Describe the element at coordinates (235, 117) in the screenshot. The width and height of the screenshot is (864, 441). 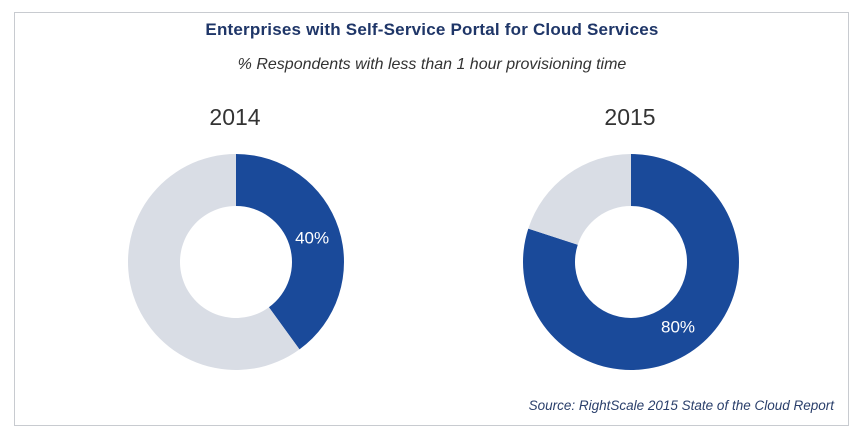
I see `donut-2014-title: 2014` at that location.